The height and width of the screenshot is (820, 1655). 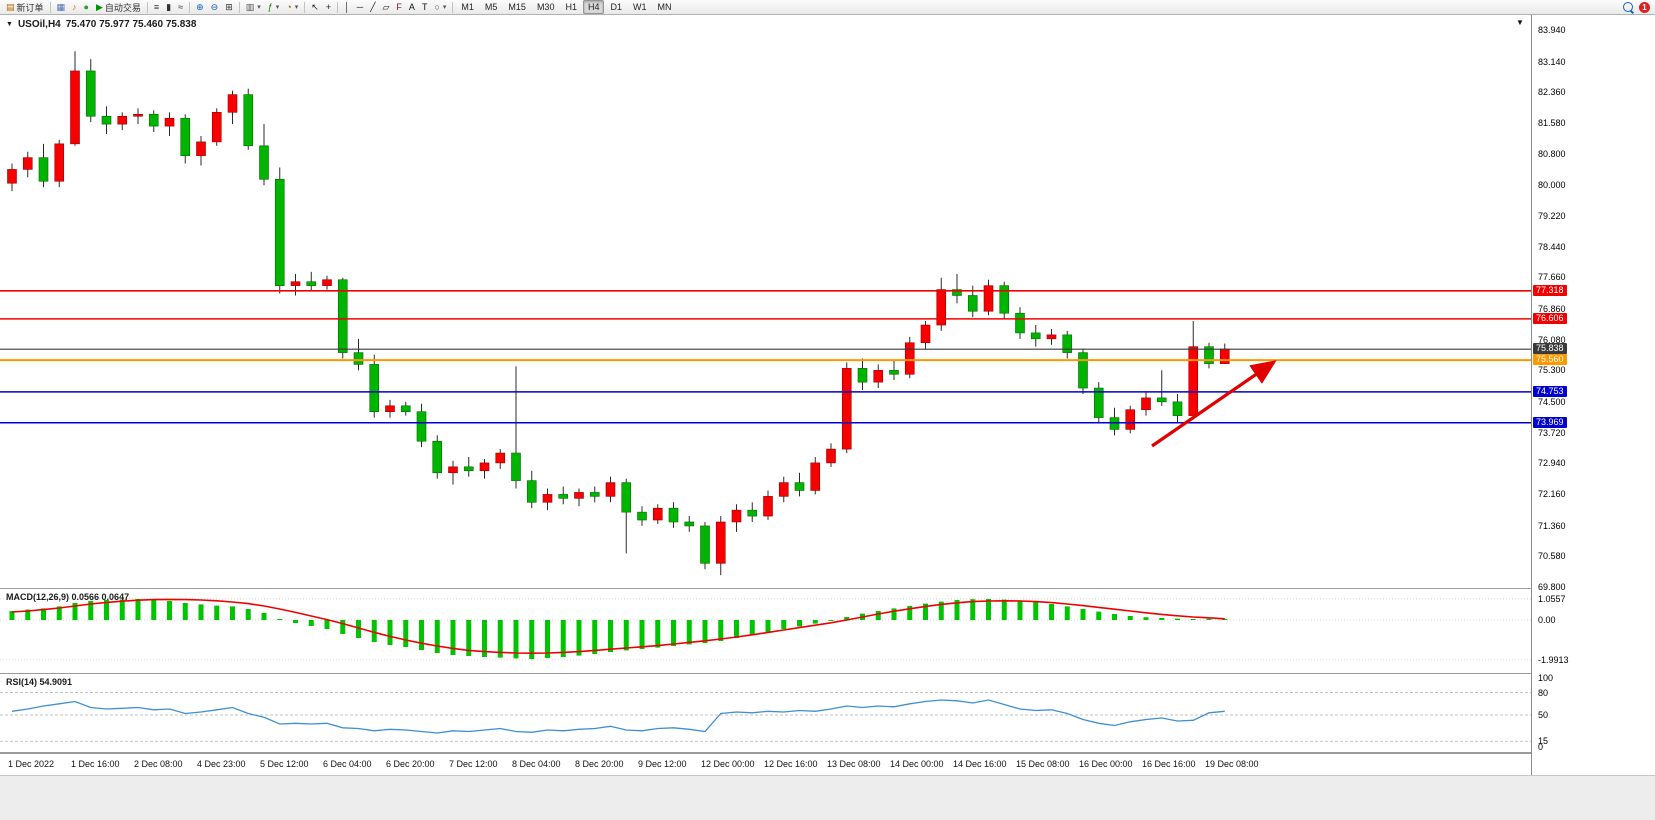 I want to click on trendline-button: ╱, so click(x=372, y=7).